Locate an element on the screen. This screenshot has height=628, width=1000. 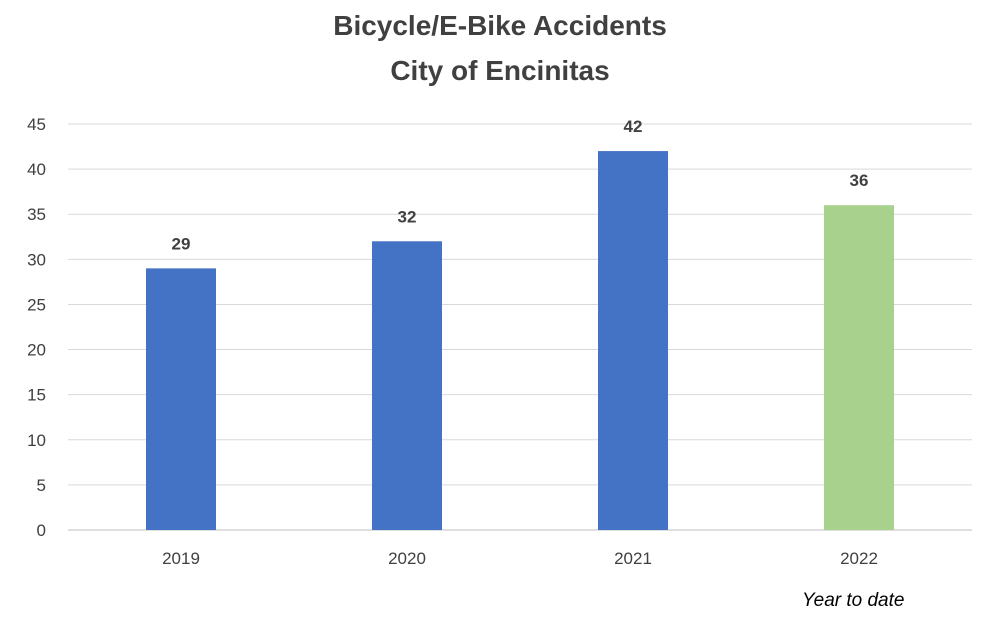
y-tick-label: 40 is located at coordinates (36, 169).